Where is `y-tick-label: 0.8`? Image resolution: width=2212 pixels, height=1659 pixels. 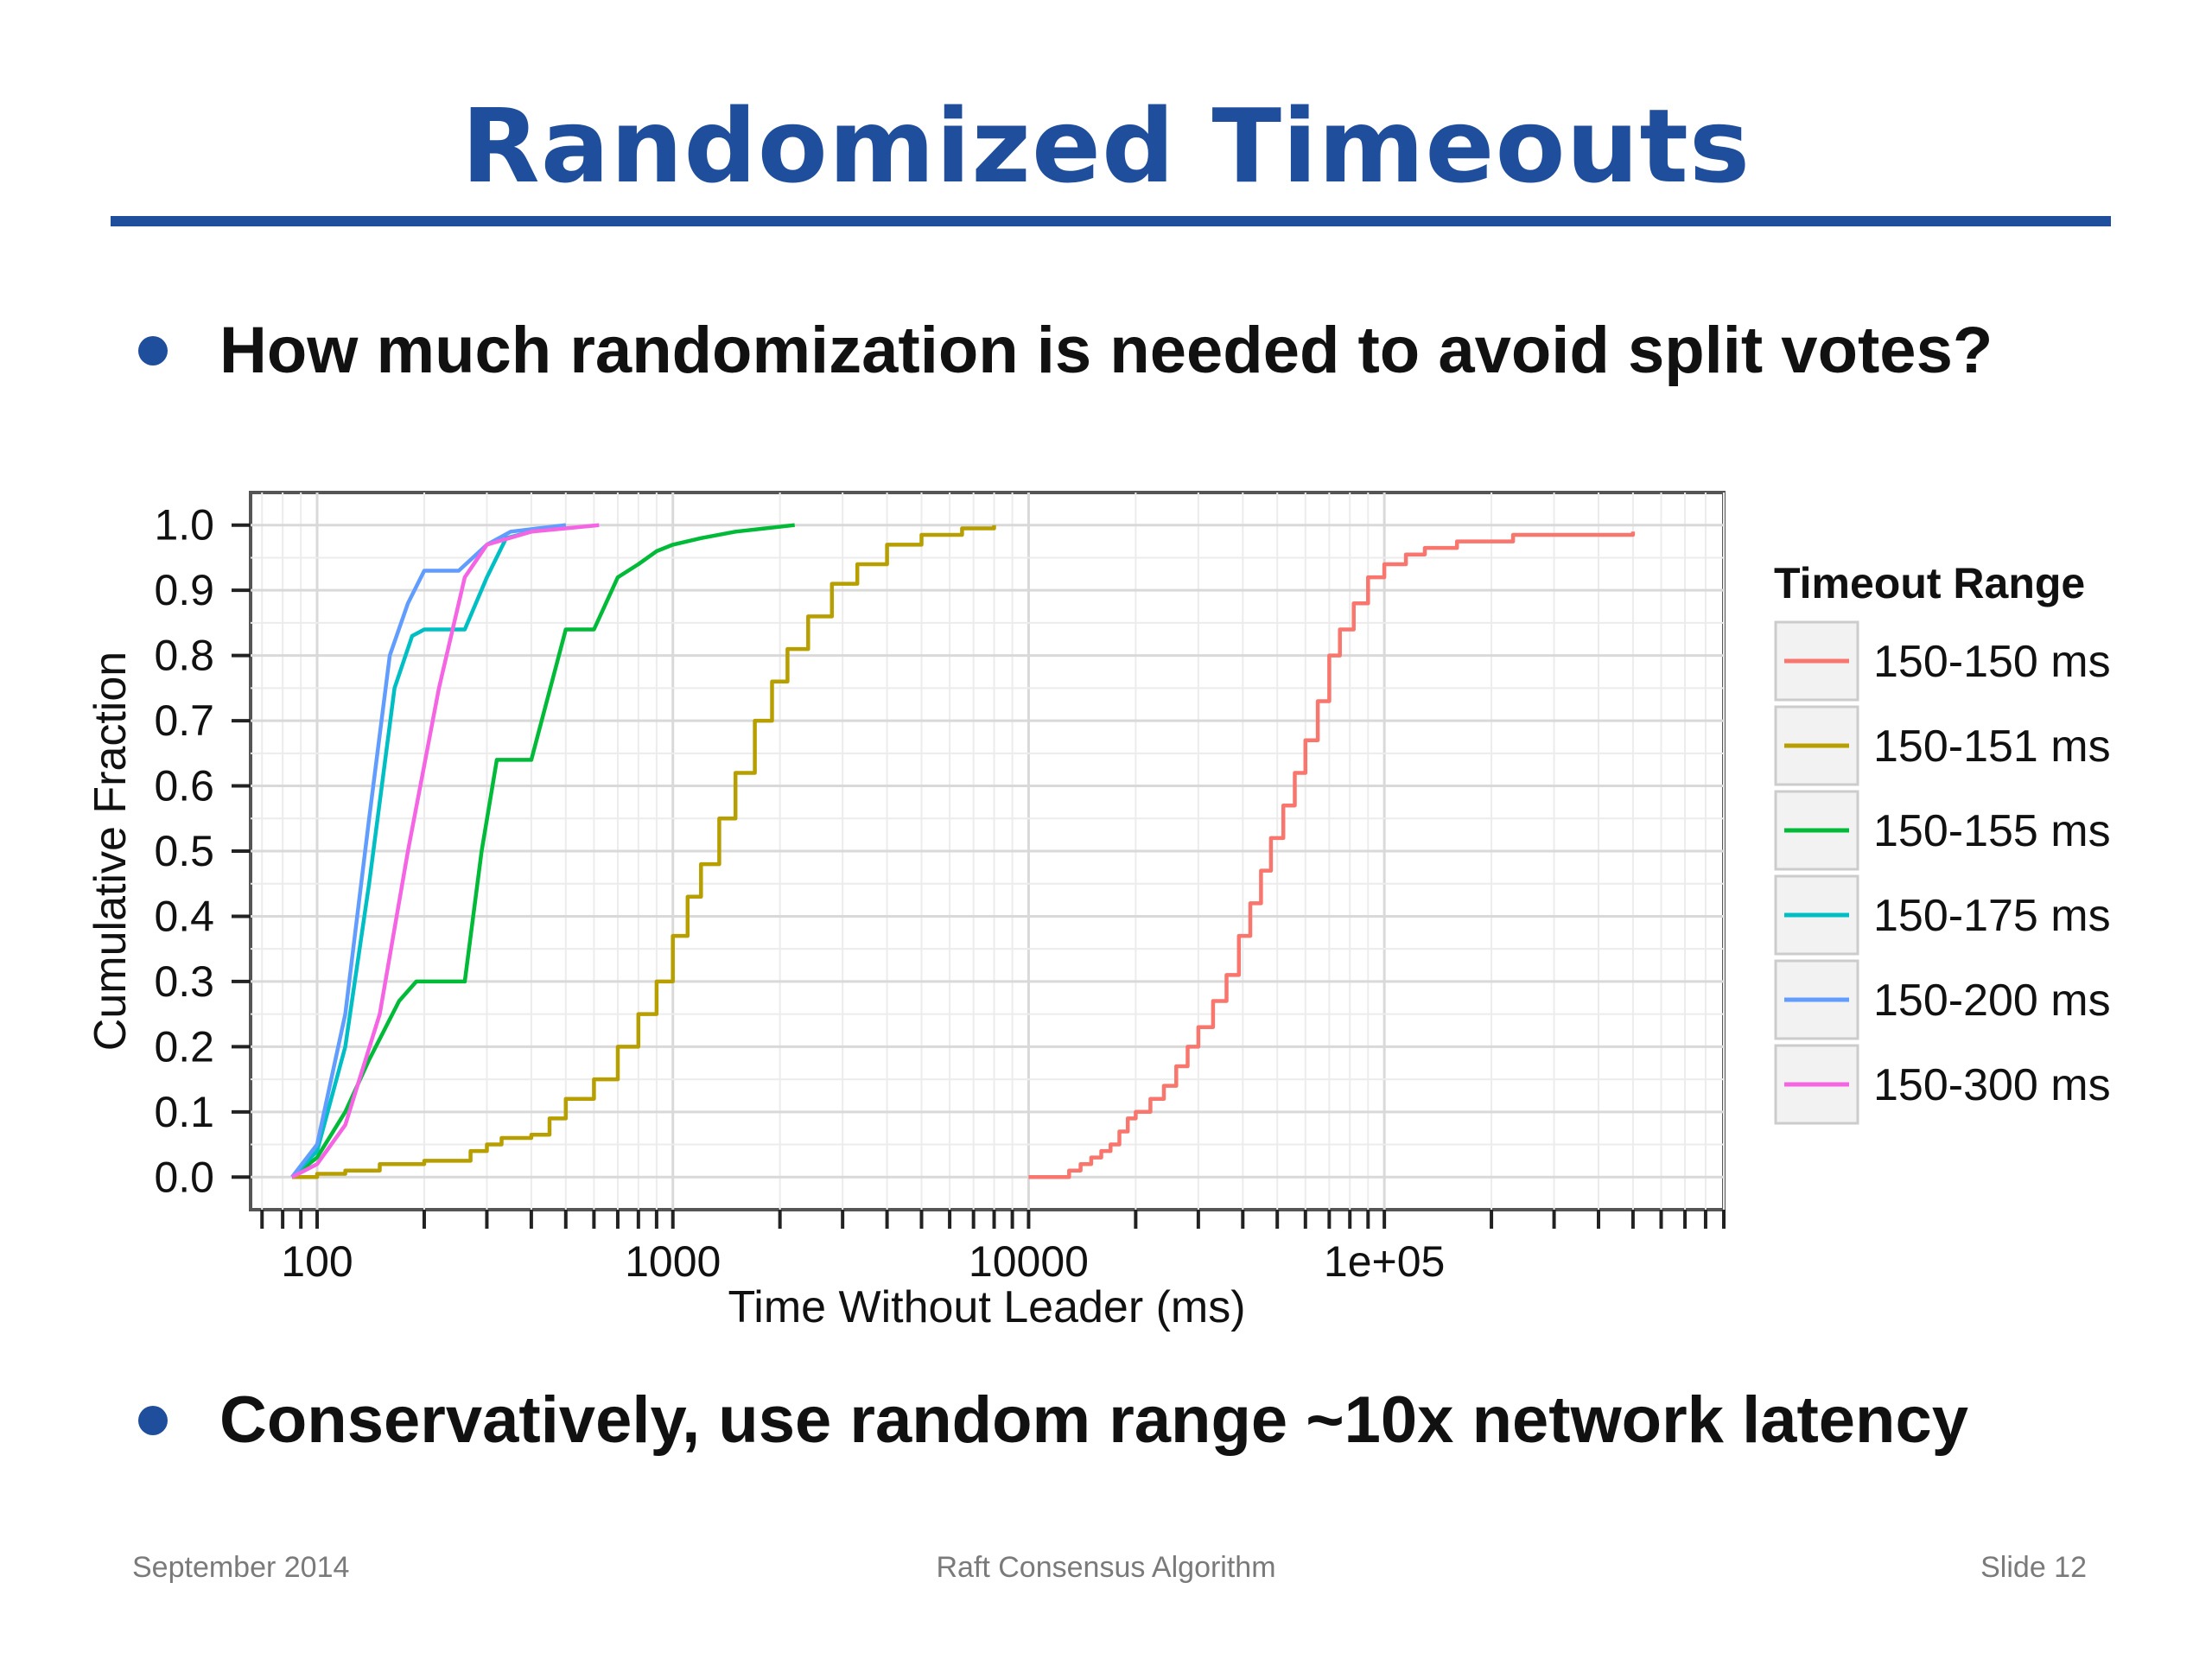
y-tick-label: 0.8 is located at coordinates (184, 656).